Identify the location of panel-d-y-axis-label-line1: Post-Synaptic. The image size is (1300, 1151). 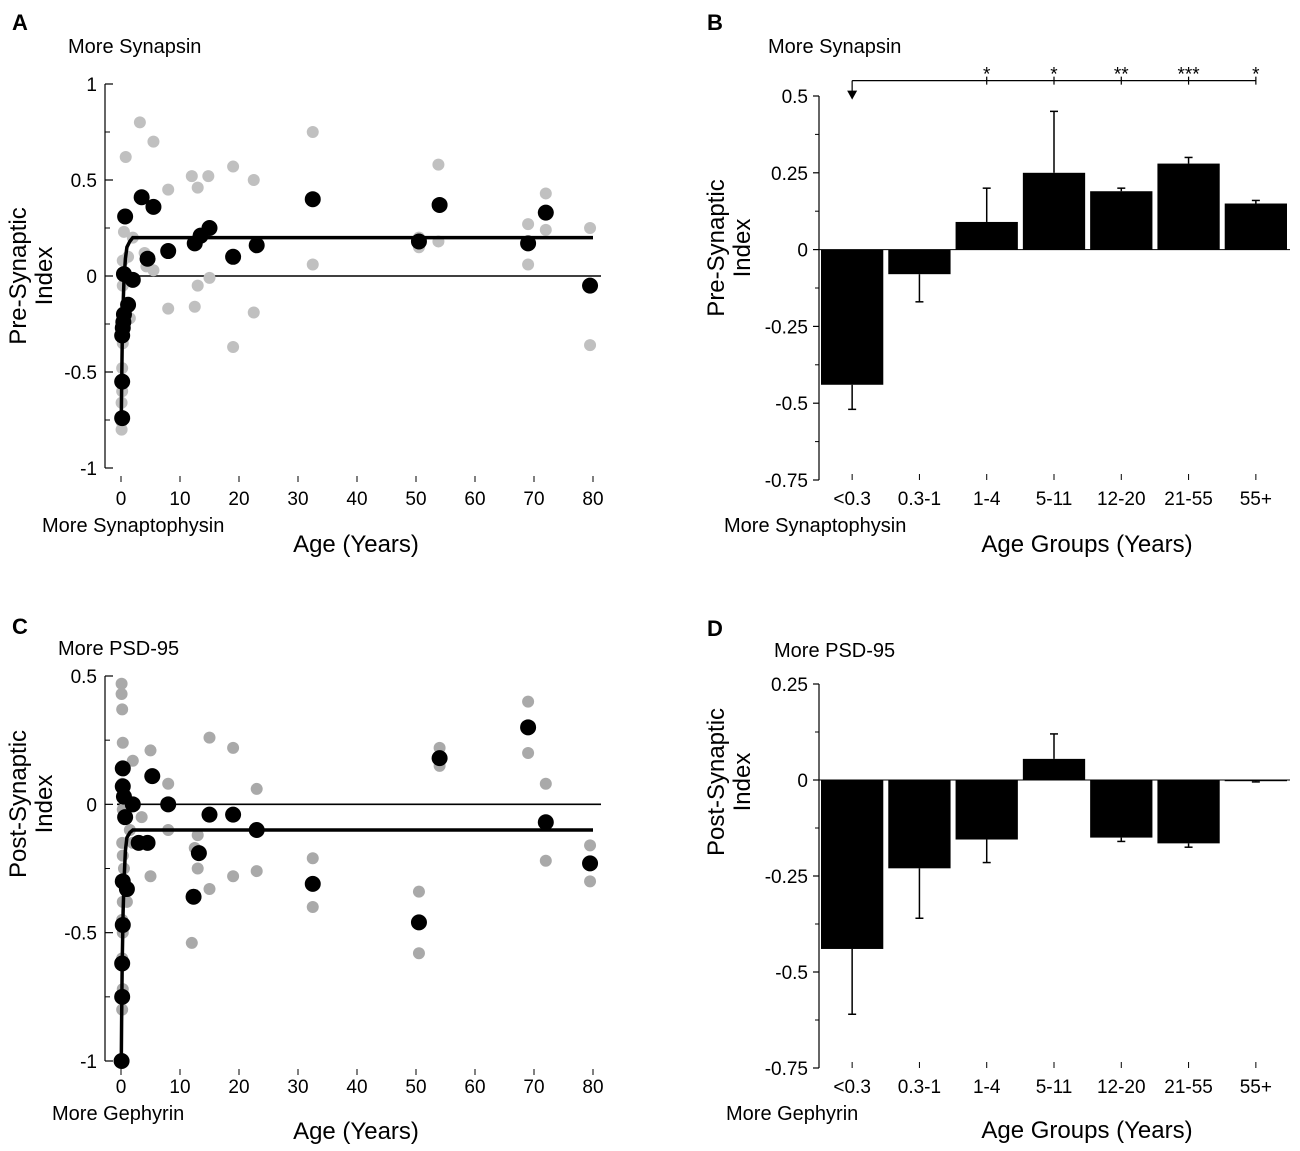
(716, 782).